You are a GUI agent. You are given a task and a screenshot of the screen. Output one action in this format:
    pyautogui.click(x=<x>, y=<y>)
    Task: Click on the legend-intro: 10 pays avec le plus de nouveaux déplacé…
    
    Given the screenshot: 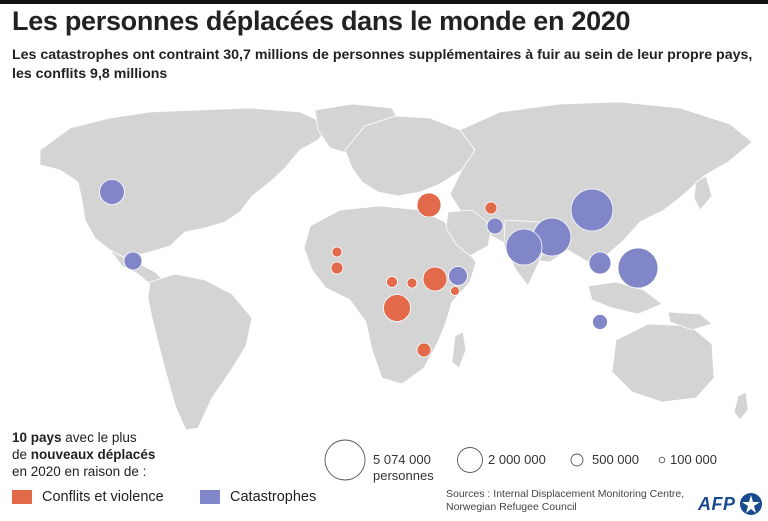 What is the action you would take?
    pyautogui.click(x=83, y=454)
    